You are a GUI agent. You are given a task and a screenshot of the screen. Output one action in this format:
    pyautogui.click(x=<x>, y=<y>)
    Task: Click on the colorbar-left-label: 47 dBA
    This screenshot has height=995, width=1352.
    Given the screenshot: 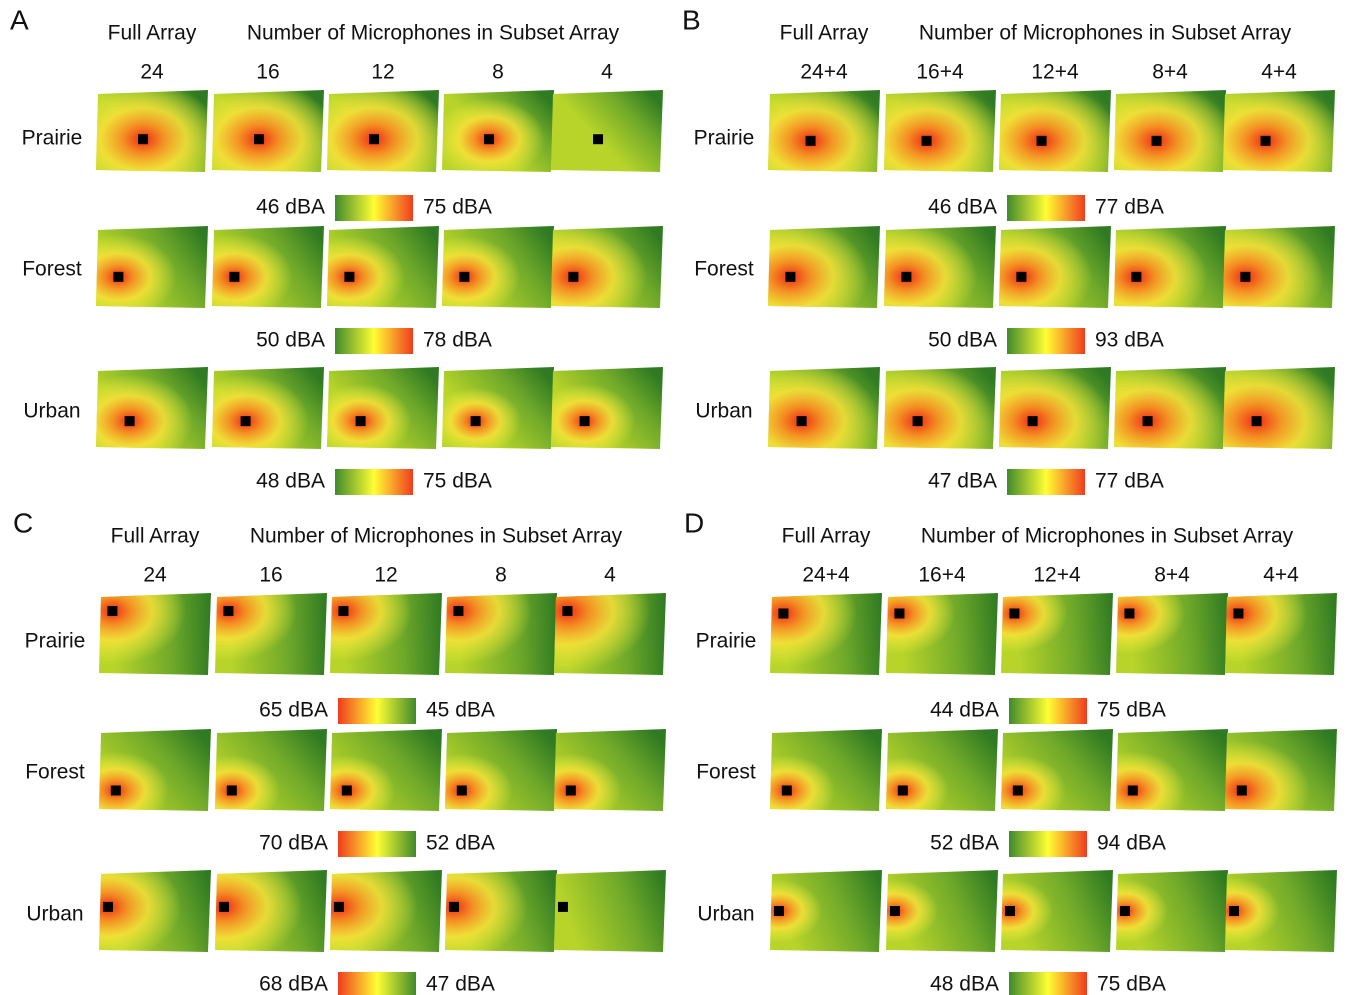 What is the action you would take?
    pyautogui.click(x=962, y=481)
    